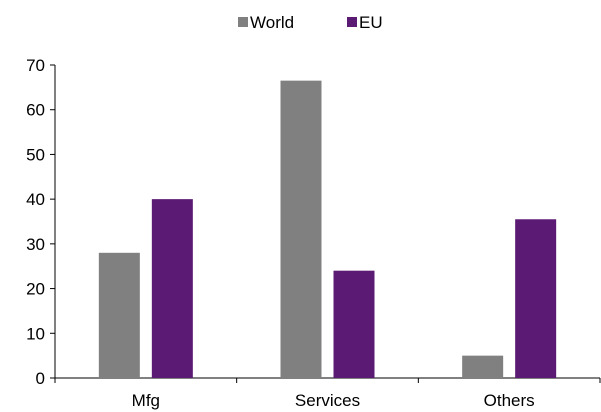 This screenshot has height=412, width=601. What do you see at coordinates (119, 315) in the screenshot?
I see `bar-world-mfg` at bounding box center [119, 315].